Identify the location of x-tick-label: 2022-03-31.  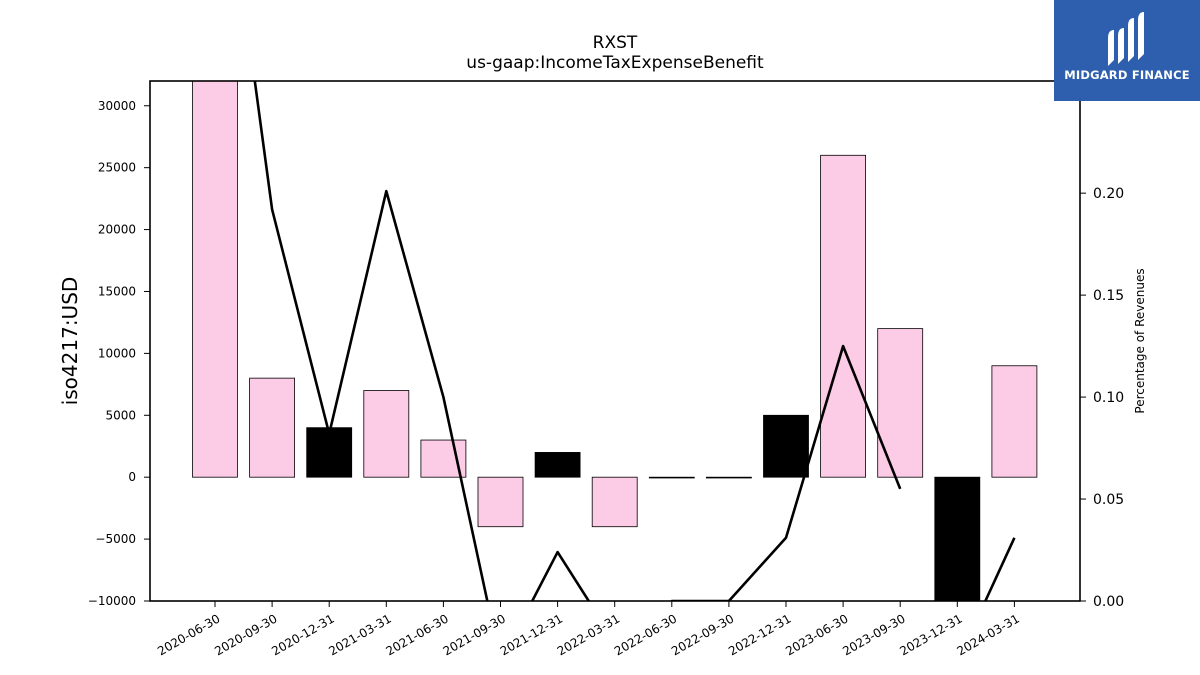
(588, 634).